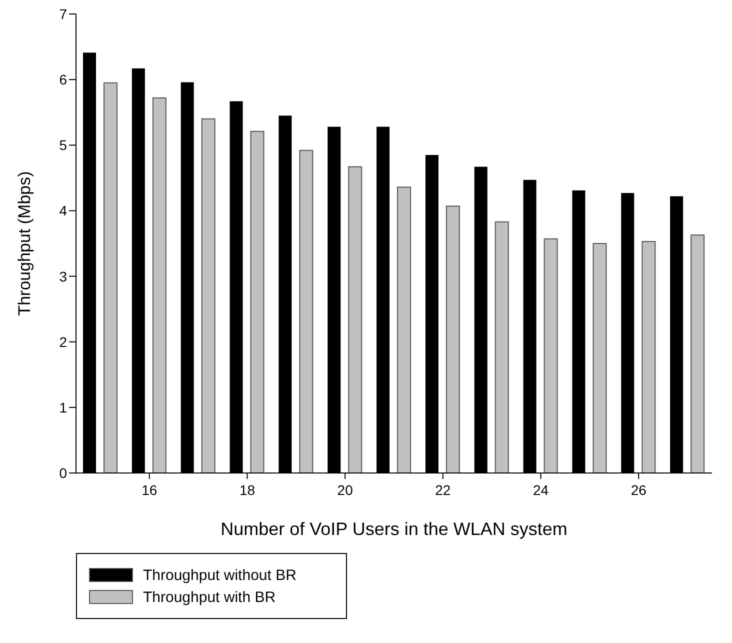 The image size is (732, 643). What do you see at coordinates (63, 342) in the screenshot?
I see `y-tick-label: 2` at bounding box center [63, 342].